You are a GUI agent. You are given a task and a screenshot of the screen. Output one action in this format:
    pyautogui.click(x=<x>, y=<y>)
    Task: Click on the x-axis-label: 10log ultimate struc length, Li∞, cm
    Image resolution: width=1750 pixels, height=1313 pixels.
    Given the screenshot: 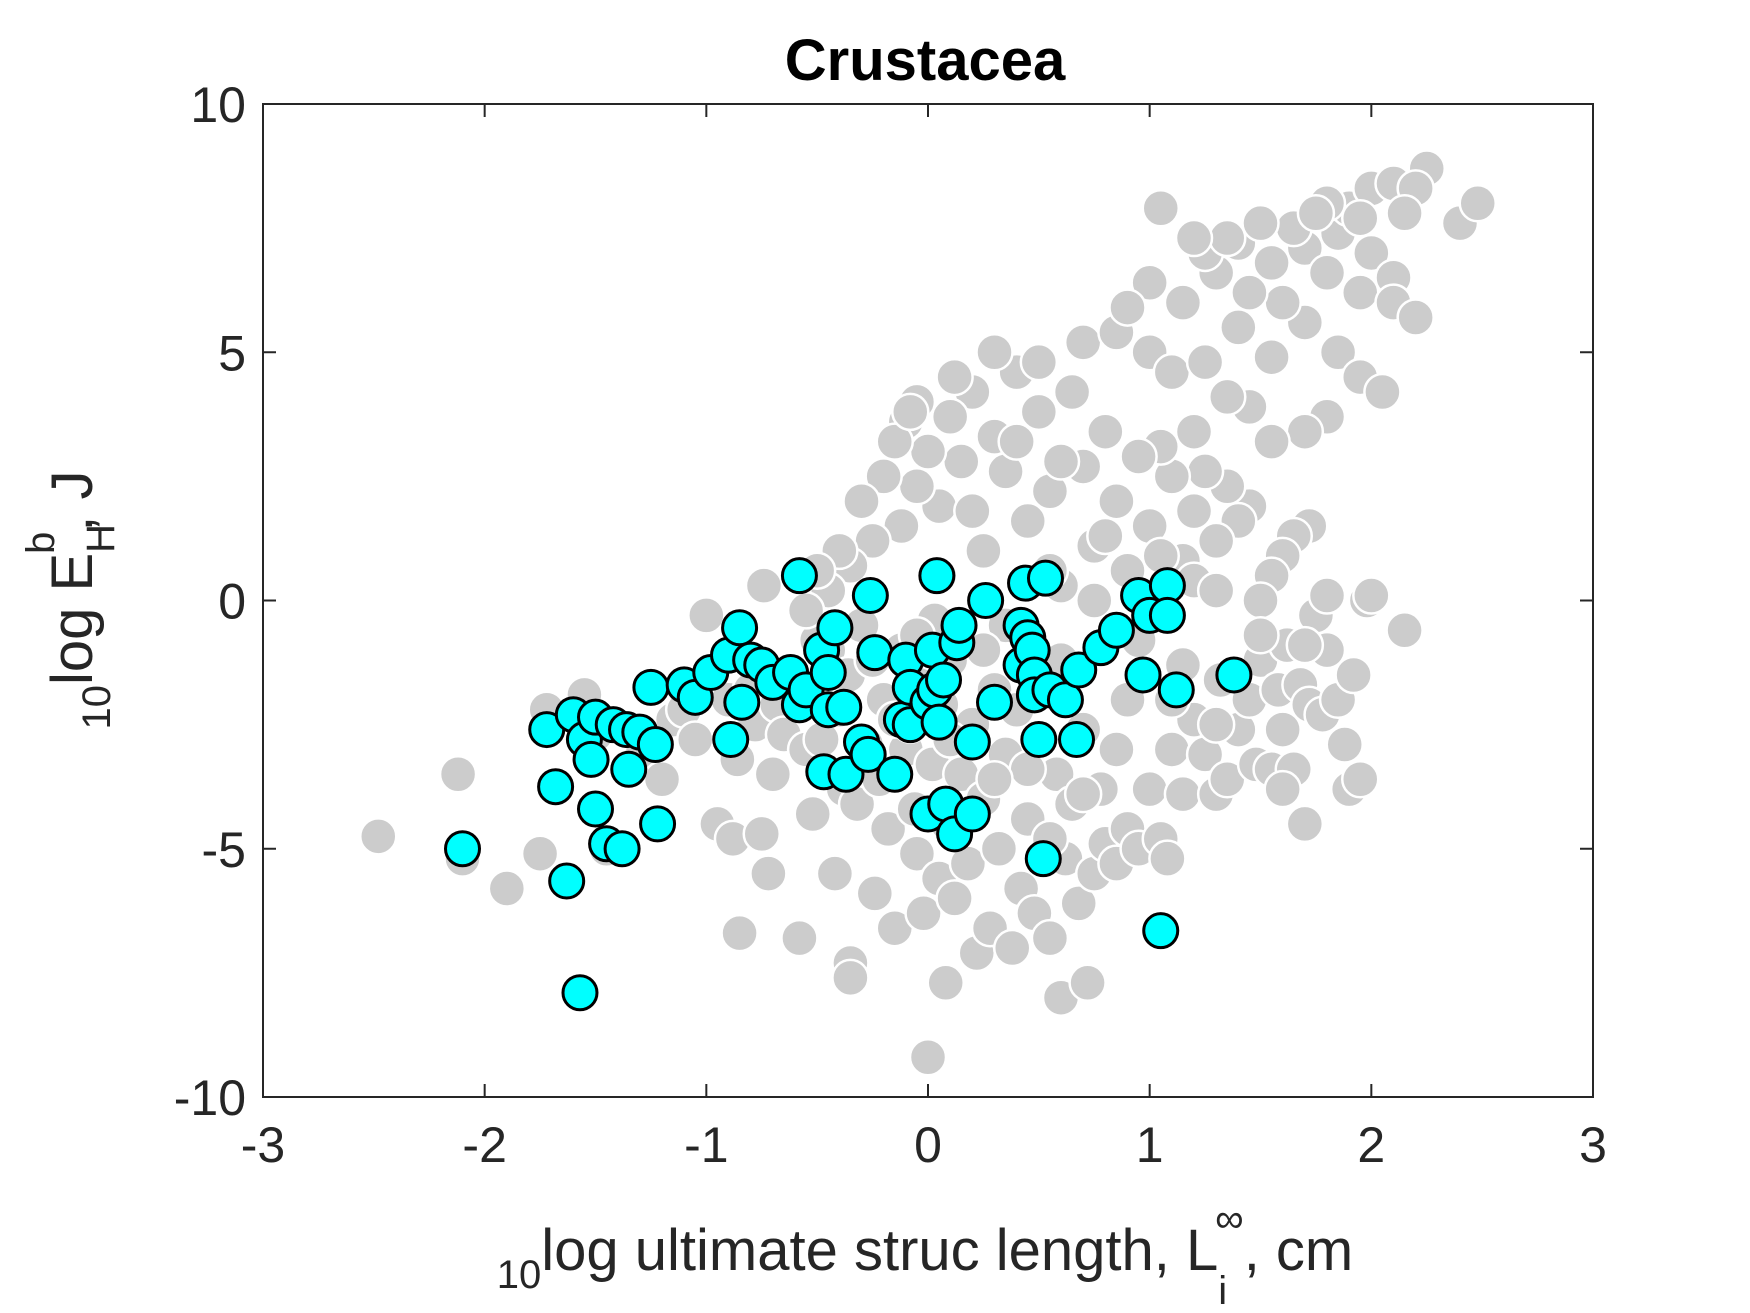 What is the action you would take?
    pyautogui.click(x=925, y=1255)
    